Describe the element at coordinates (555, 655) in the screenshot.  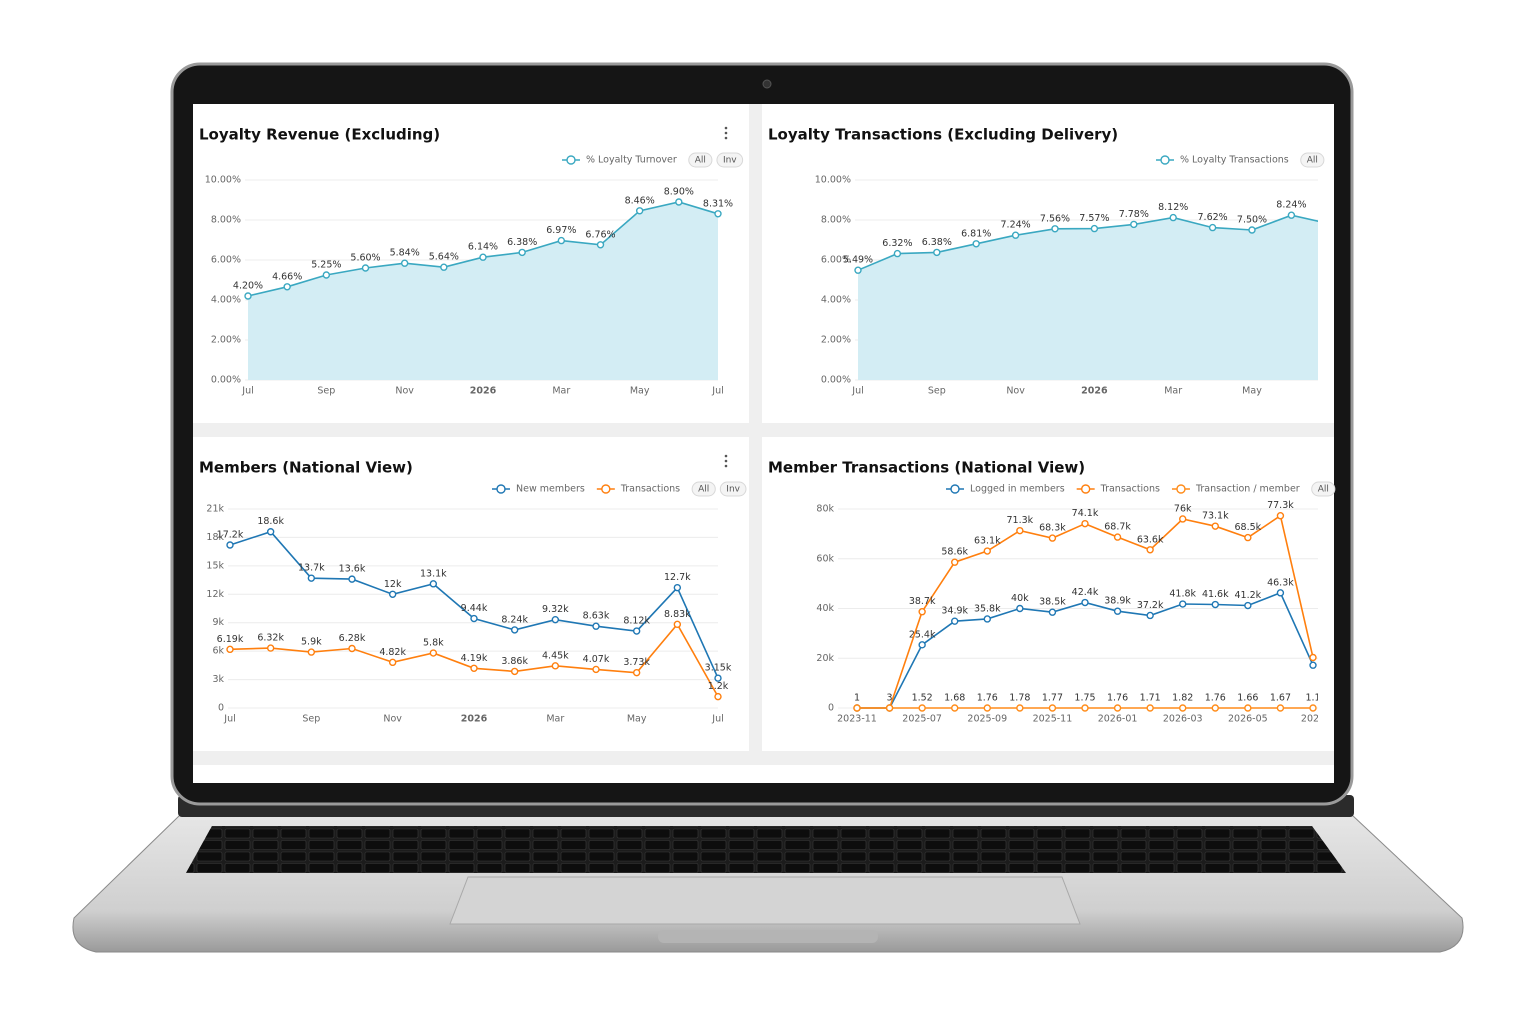
I see `value-label: 4.45k` at that location.